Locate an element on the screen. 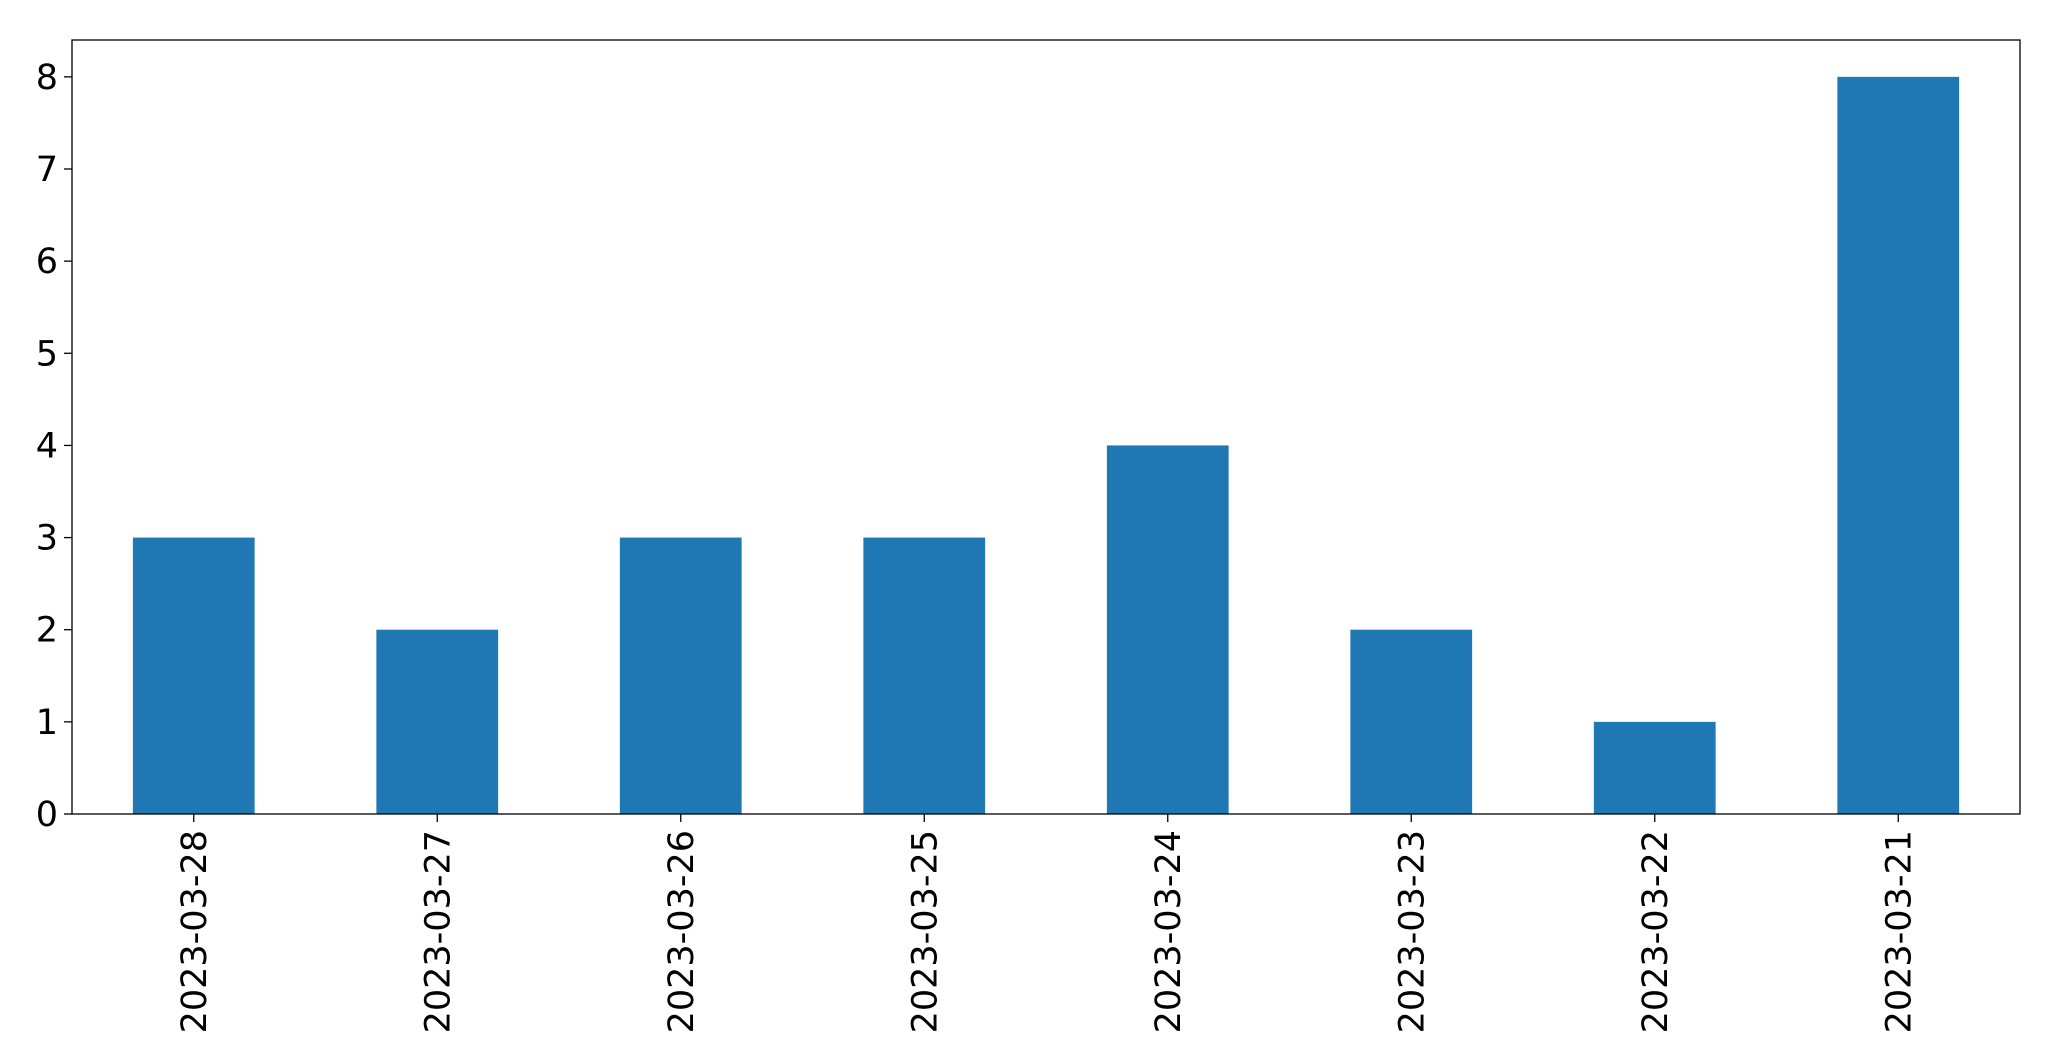  x-tick-label: 2023-03-27 is located at coordinates (438, 931).